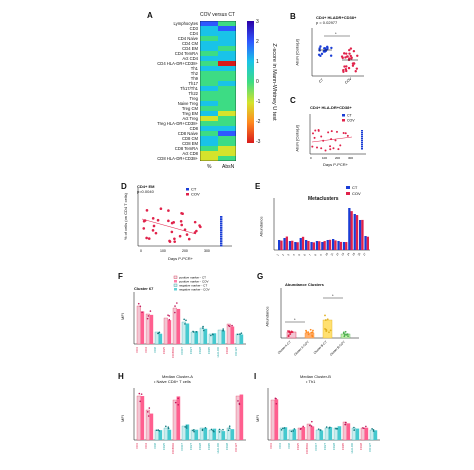 This screenshot has height=470, width=474. I want to click on panel-label-f: F, so click(120, 276).